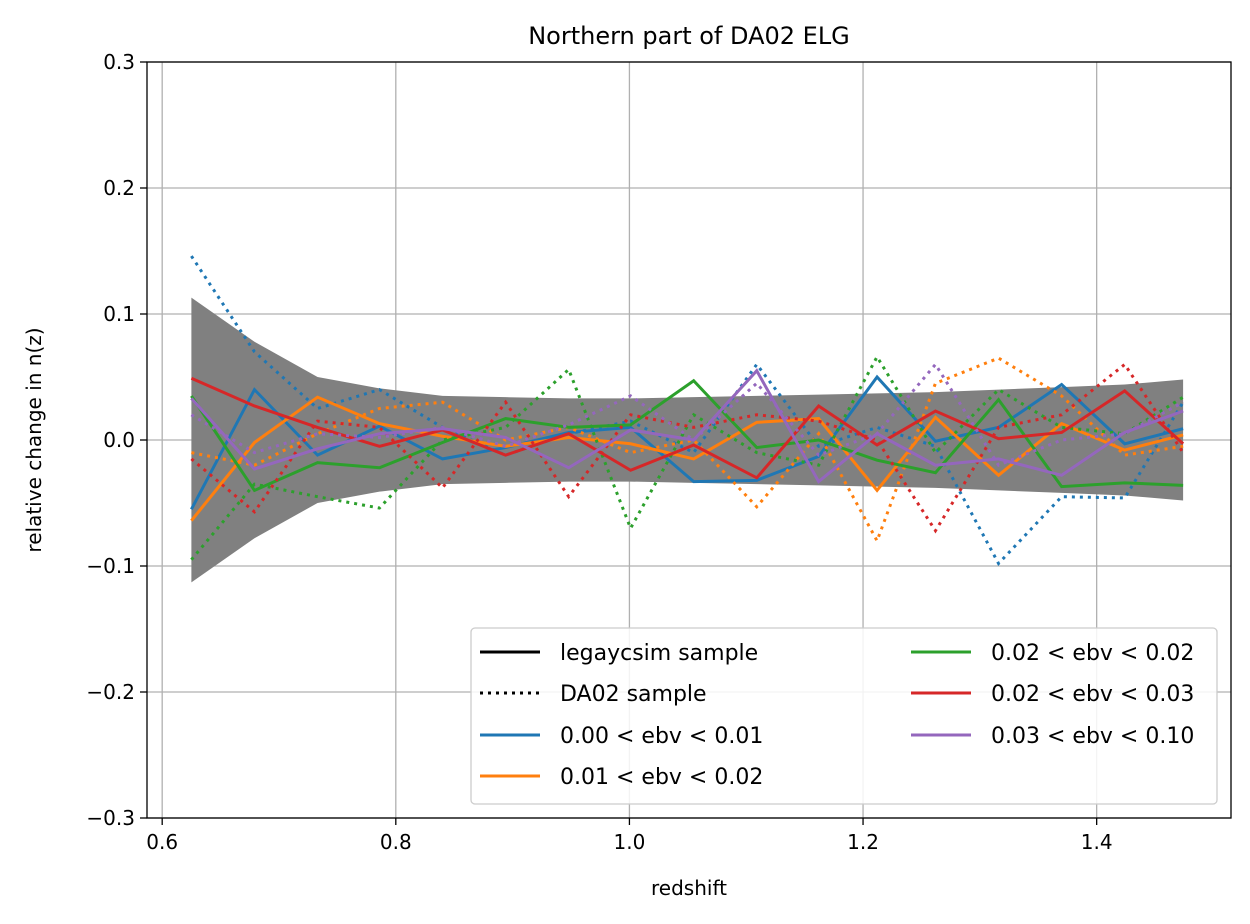 This screenshot has height=924, width=1250. Describe the element at coordinates (689, 36) in the screenshot. I see `chart-title: Northern part of DA02 ELG` at that location.